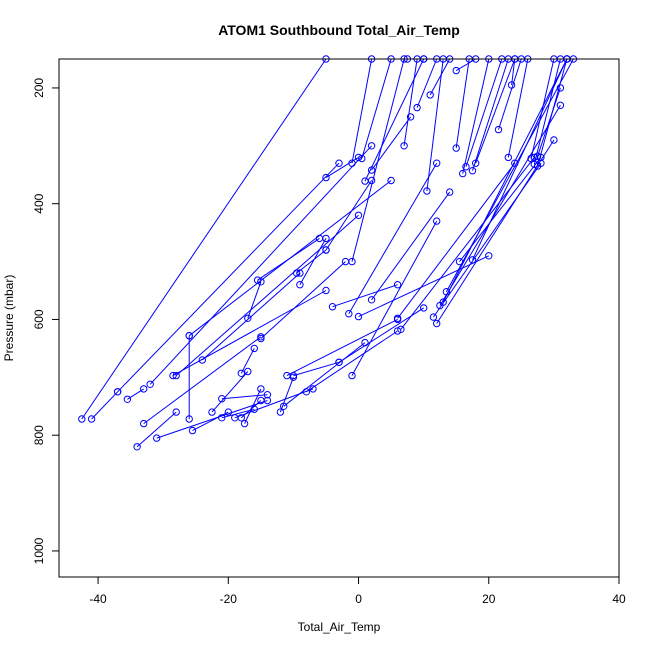  What do you see at coordinates (339, 30) in the screenshot?
I see `chart-title: ATOM1 Southbound Total_Air_Temp` at bounding box center [339, 30].